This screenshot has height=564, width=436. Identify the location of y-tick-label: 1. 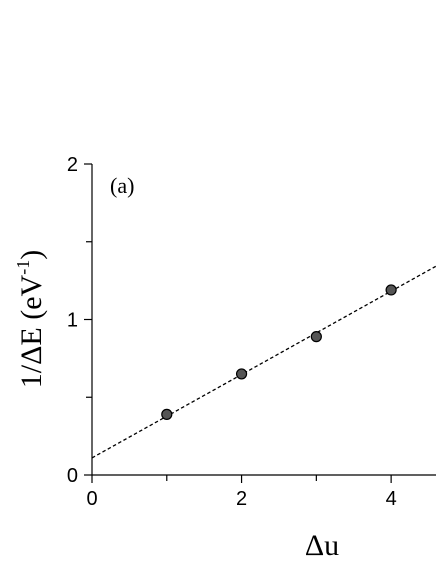
(72, 321).